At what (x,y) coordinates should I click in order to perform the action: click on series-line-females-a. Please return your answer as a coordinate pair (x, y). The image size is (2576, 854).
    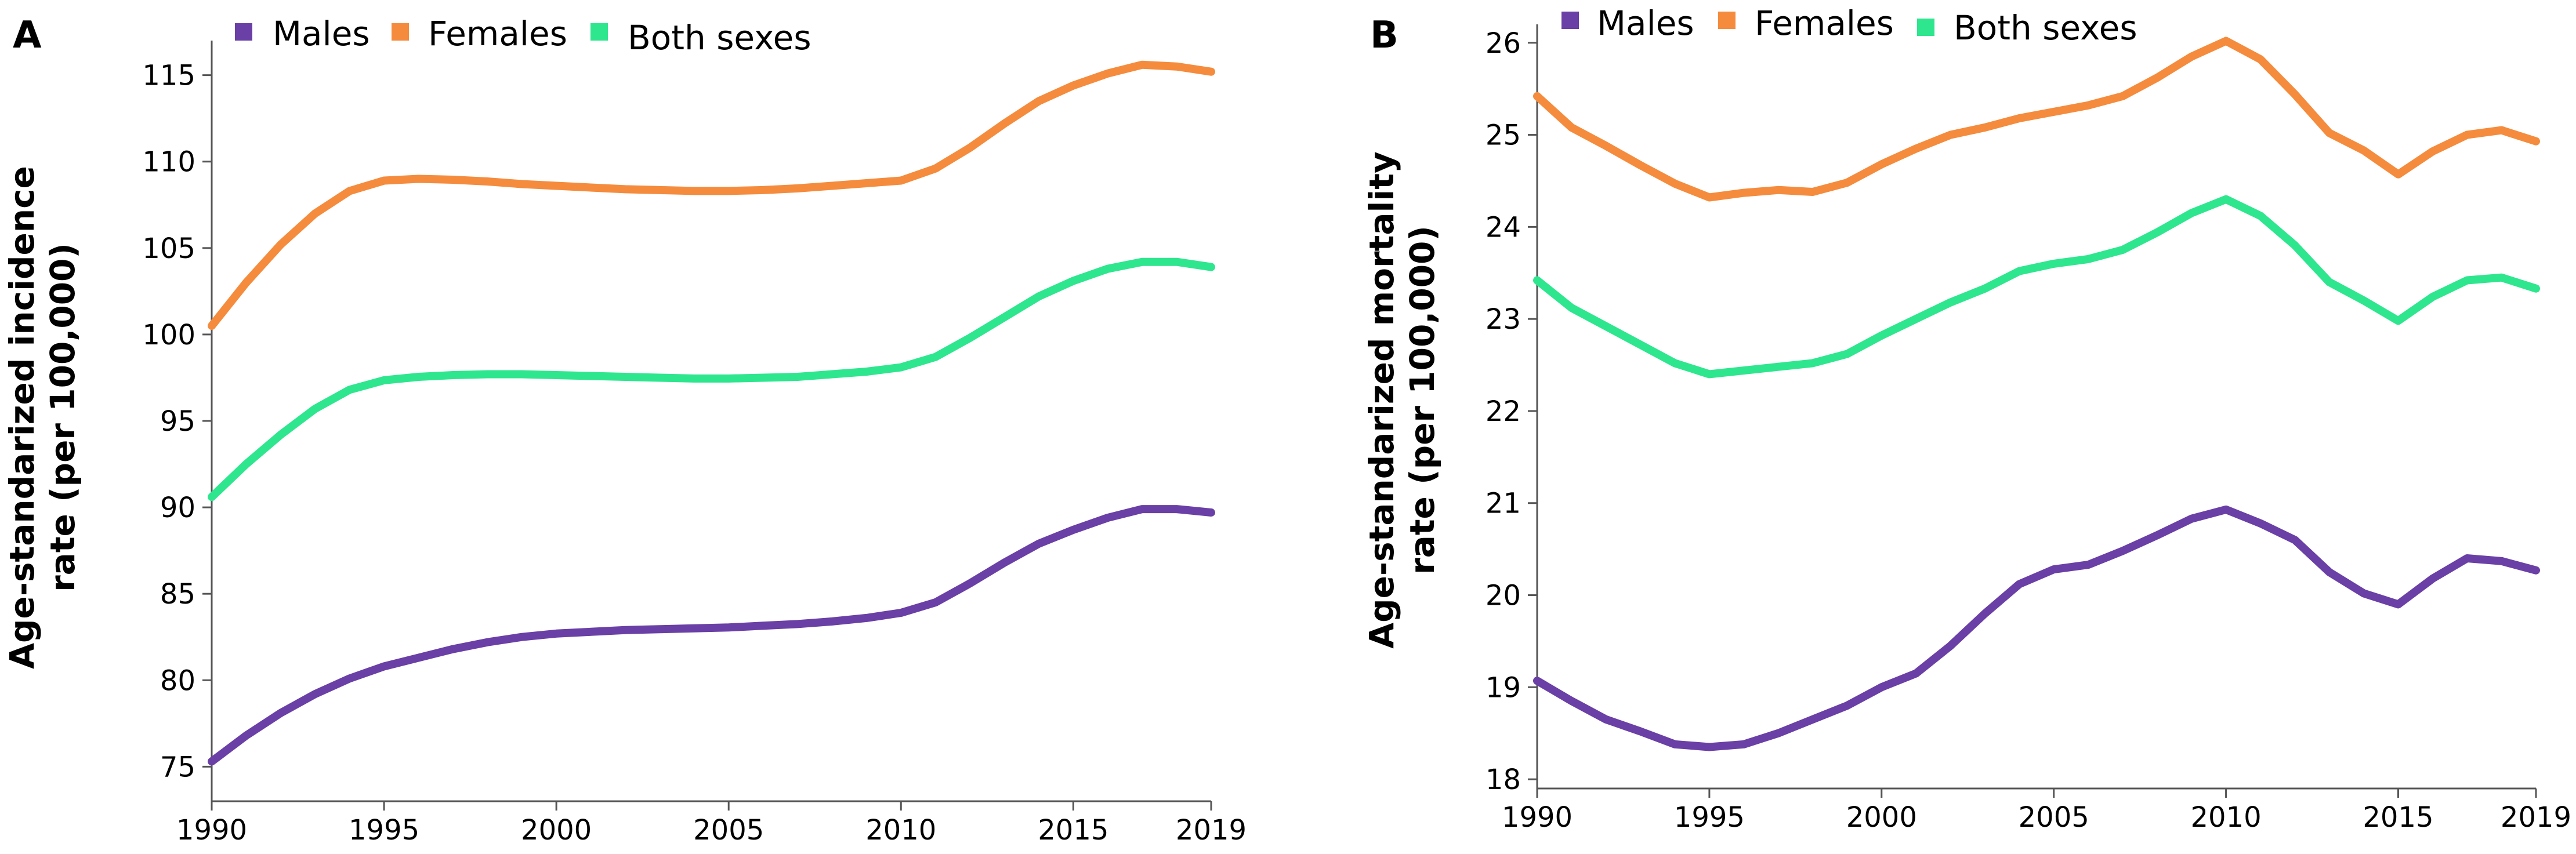
    Looking at the image, I should click on (711, 195).